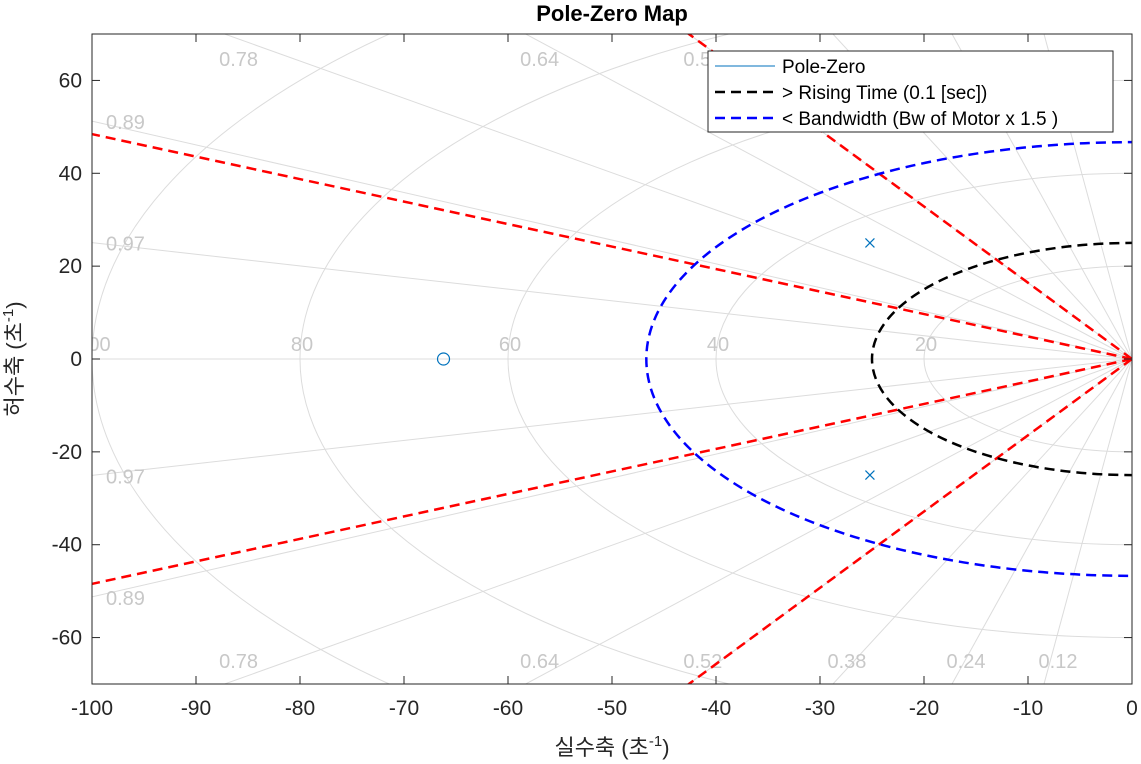 The width and height of the screenshot is (1141, 764). Describe the element at coordinates (510, 345) in the screenshot. I see `grid-wn-label: 60` at that location.